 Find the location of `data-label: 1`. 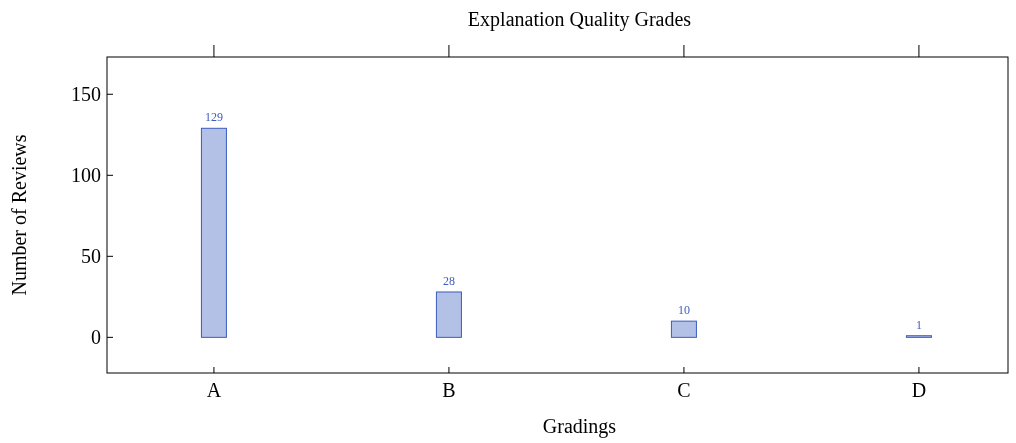

data-label: 1 is located at coordinates (918, 324).